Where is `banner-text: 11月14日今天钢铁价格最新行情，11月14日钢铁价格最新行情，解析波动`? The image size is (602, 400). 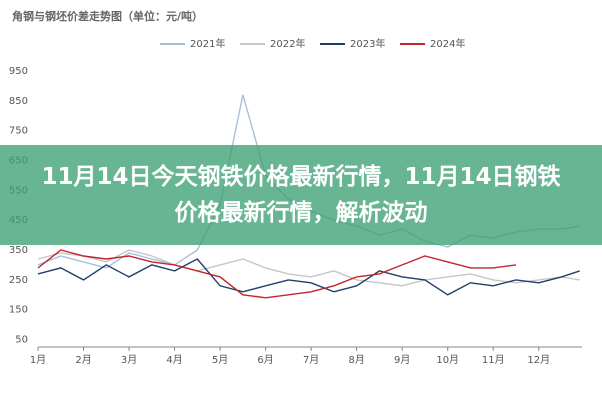
banner-text: 11月14日今天钢铁价格最新行情，11月14日钢铁价格最新行情，解析波动 is located at coordinates (301, 195).